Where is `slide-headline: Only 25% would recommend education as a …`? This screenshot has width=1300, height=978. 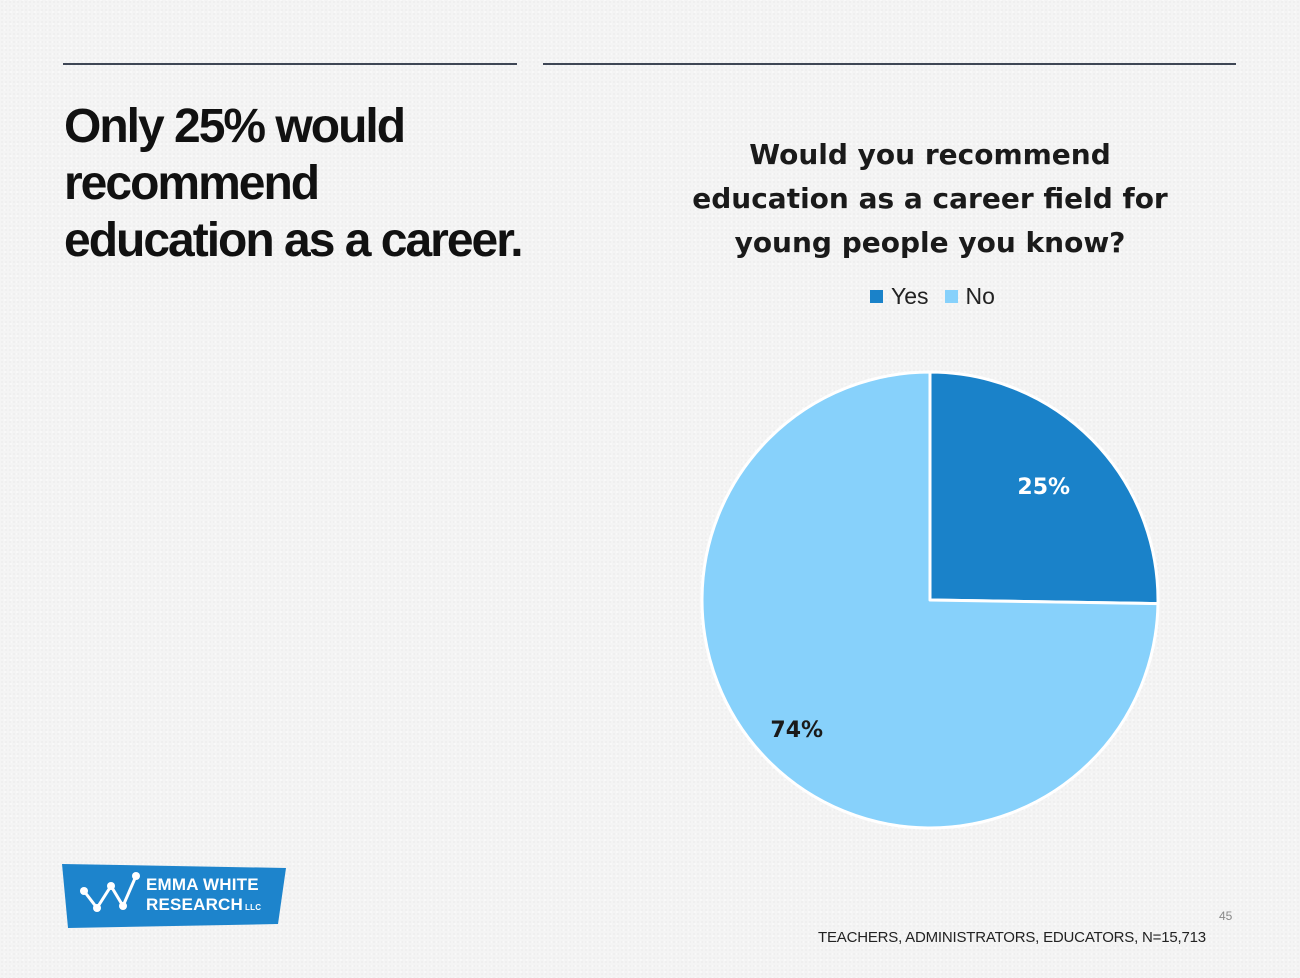
slide-headline: Only 25% would recommend education as a … is located at coordinates (294, 183).